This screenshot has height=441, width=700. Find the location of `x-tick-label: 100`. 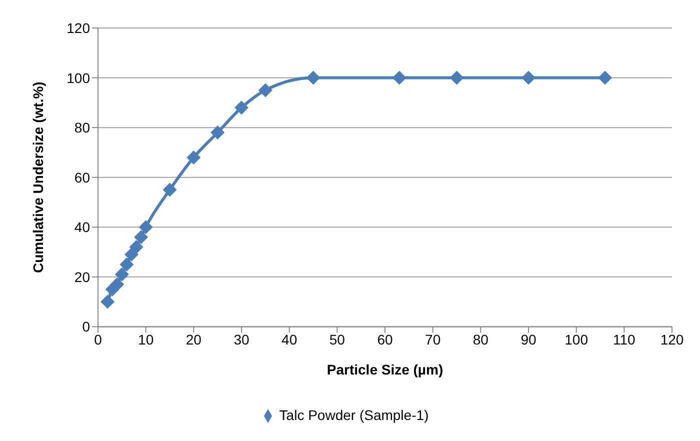

x-tick-label: 100 is located at coordinates (576, 340).